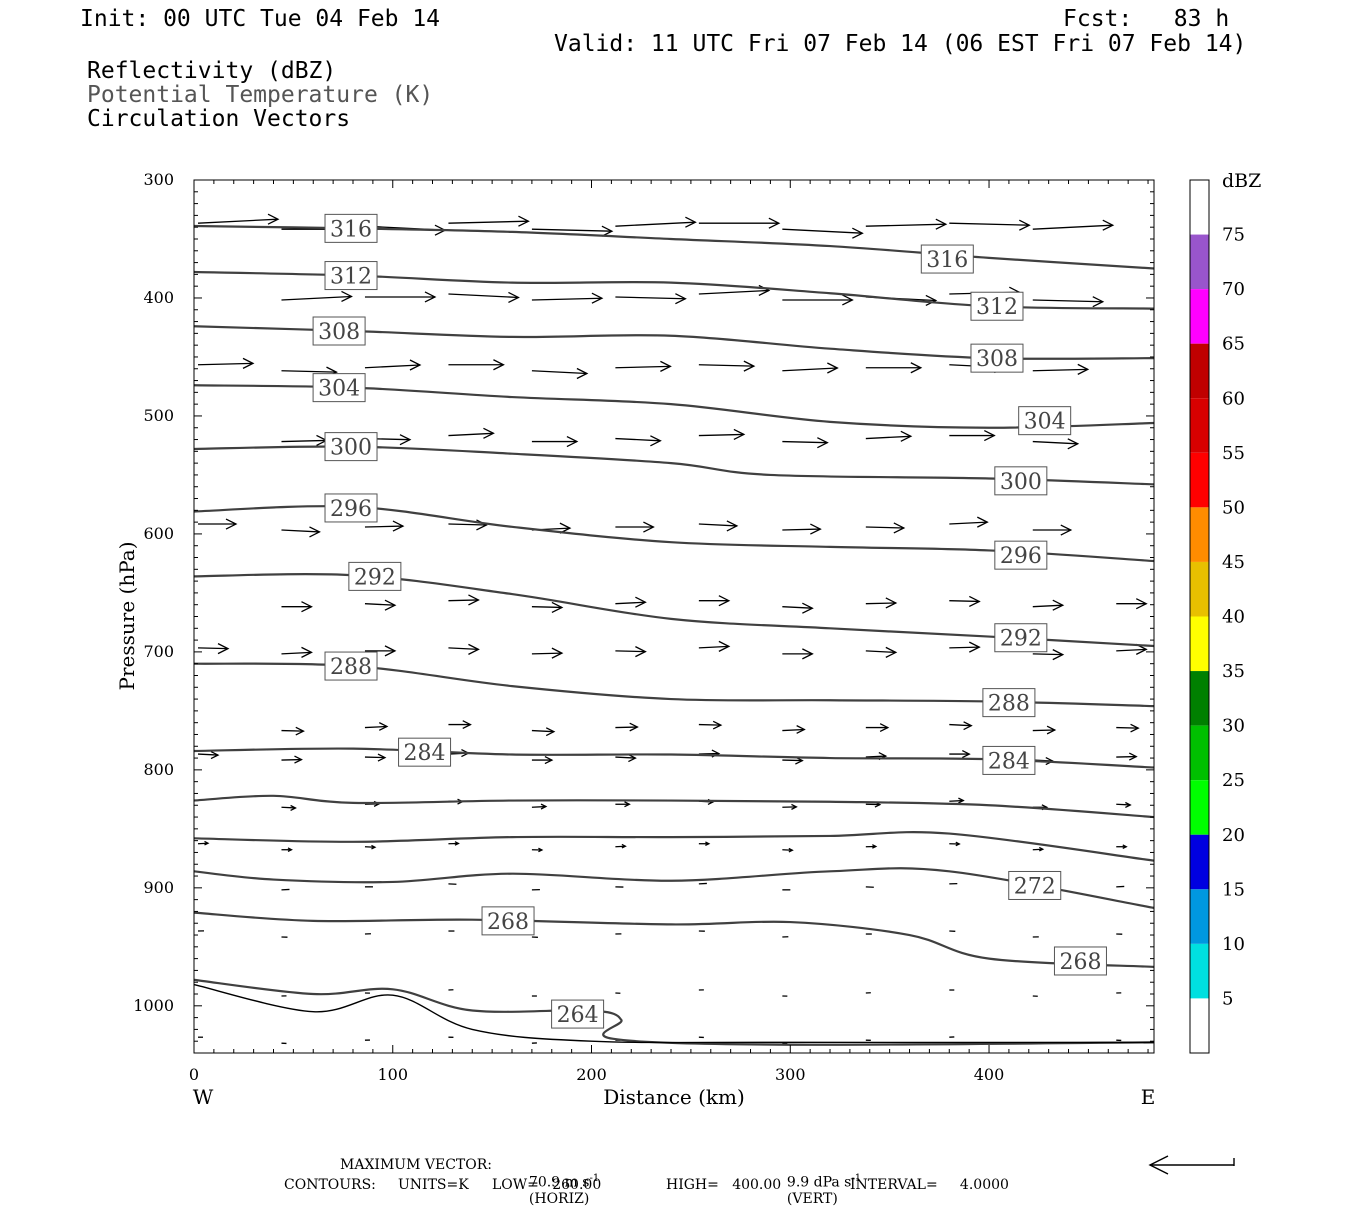 The height and width of the screenshot is (1207, 1350). What do you see at coordinates (591, 1074) in the screenshot?
I see `x-tick-label: 200` at bounding box center [591, 1074].